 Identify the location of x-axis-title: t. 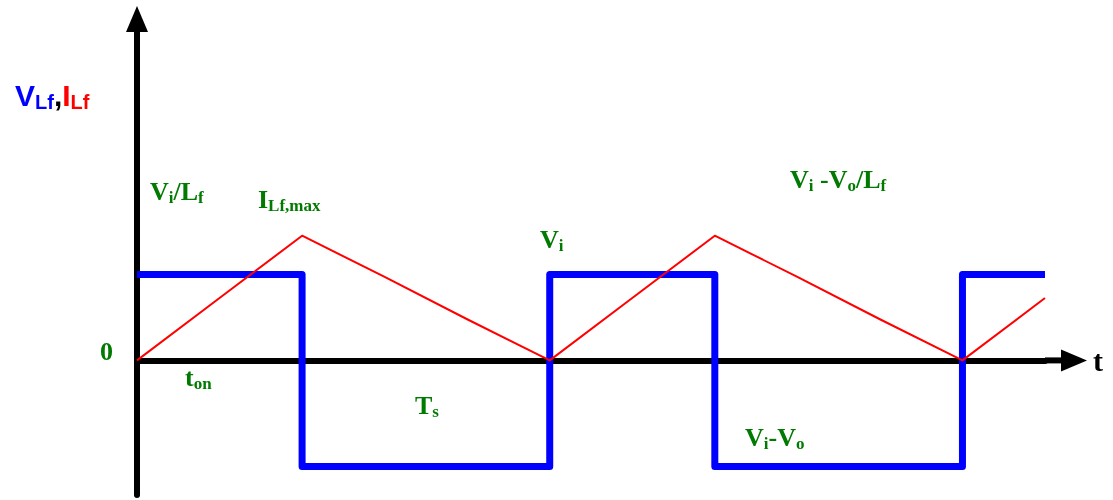
(1098, 360).